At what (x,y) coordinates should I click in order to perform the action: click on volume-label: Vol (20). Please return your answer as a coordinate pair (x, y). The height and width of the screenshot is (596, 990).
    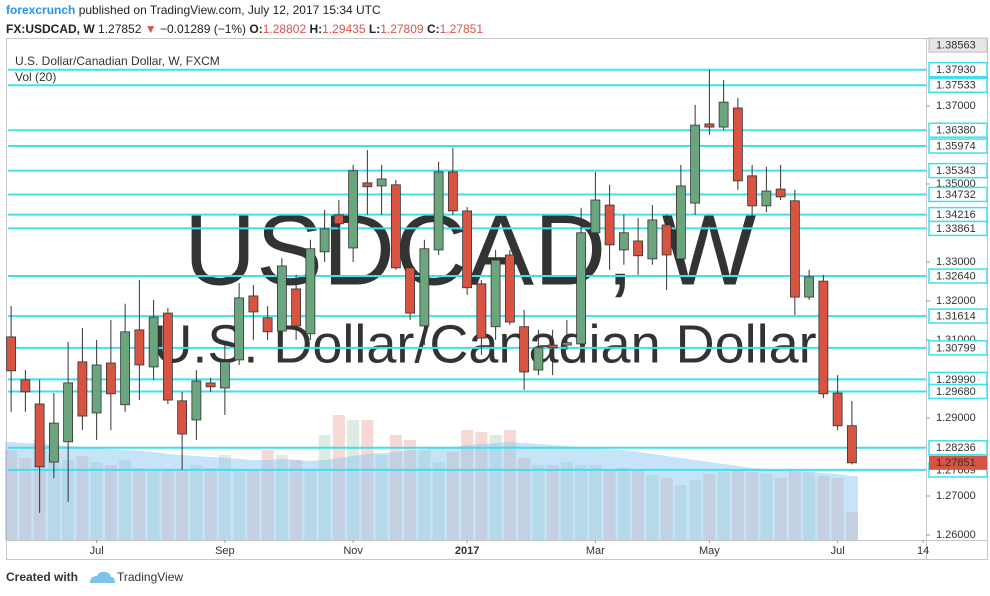
    Looking at the image, I should click on (35, 77).